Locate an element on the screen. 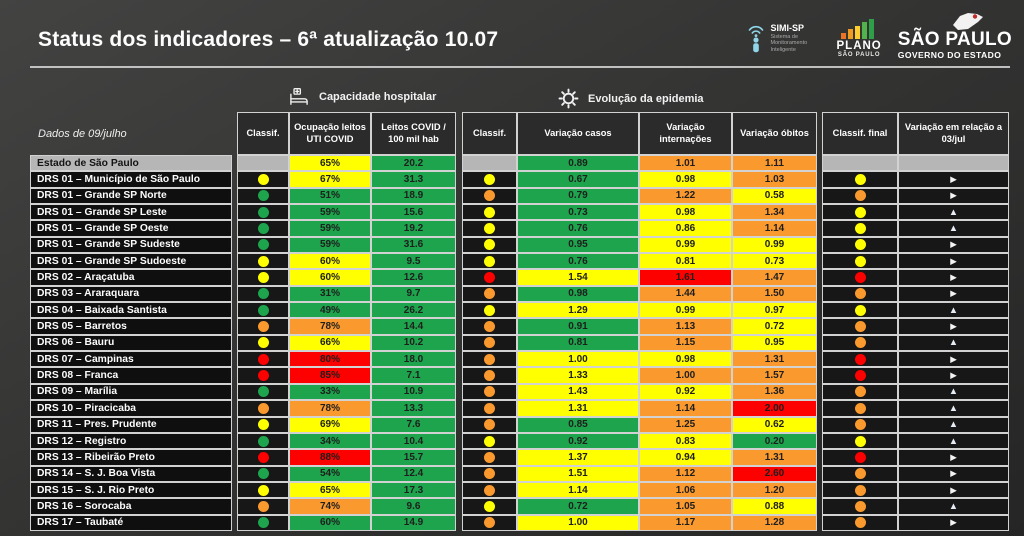 The width and height of the screenshot is (1024, 536). death-variation-cell: 0.99 is located at coordinates (774, 245).